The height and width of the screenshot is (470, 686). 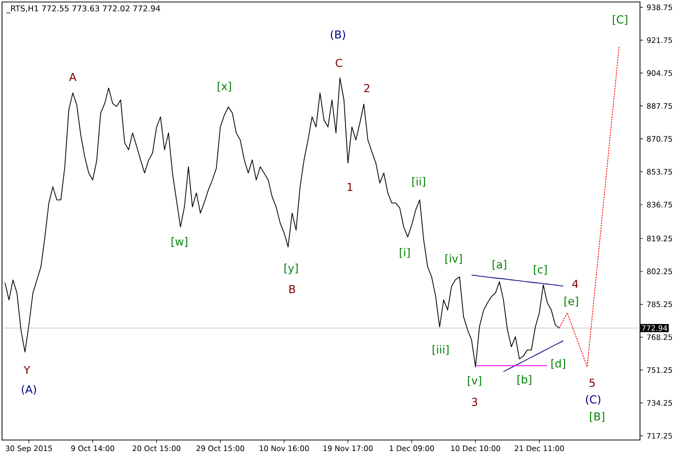 What do you see at coordinates (419, 182) in the screenshot?
I see `annotation: [ii]` at bounding box center [419, 182].